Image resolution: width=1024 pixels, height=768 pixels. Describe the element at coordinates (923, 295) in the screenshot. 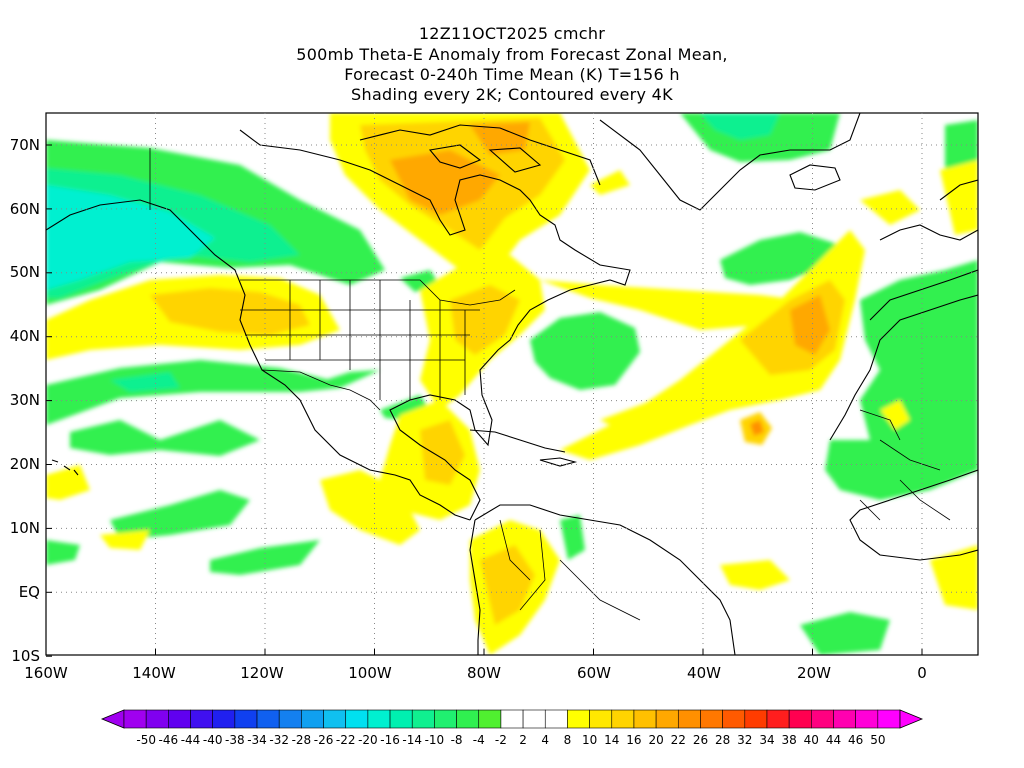

I see `coastline-europe` at that location.